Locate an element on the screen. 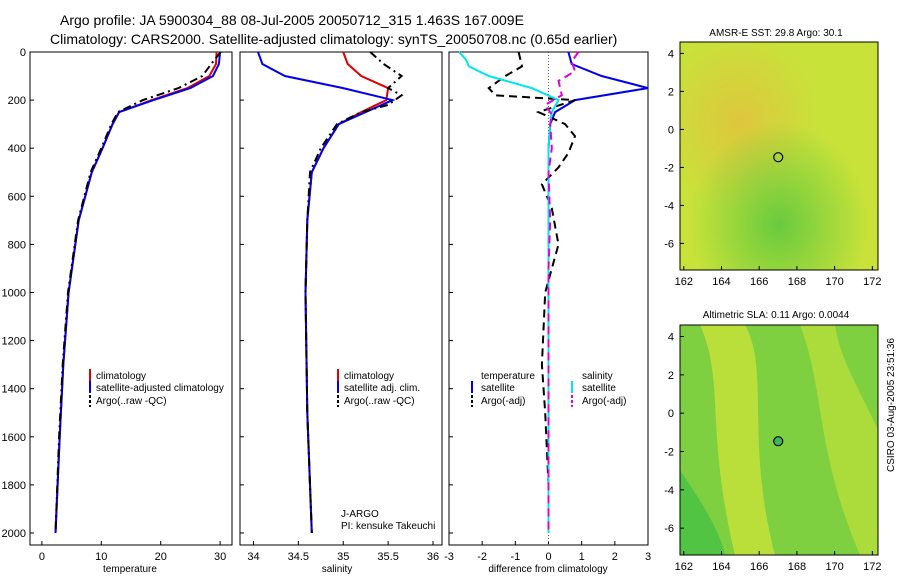 The image size is (900, 580). x-tick-label: 34 is located at coordinates (253, 557).